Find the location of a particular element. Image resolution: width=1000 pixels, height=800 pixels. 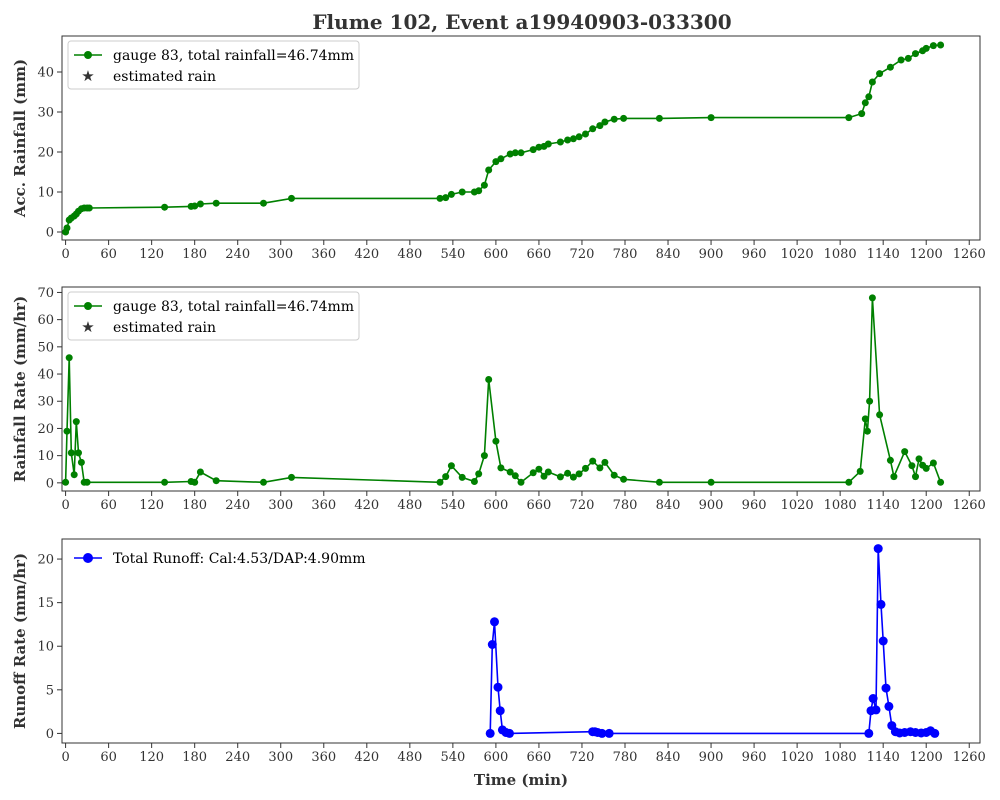

y-tick-label: 5 is located at coordinates (50, 690).